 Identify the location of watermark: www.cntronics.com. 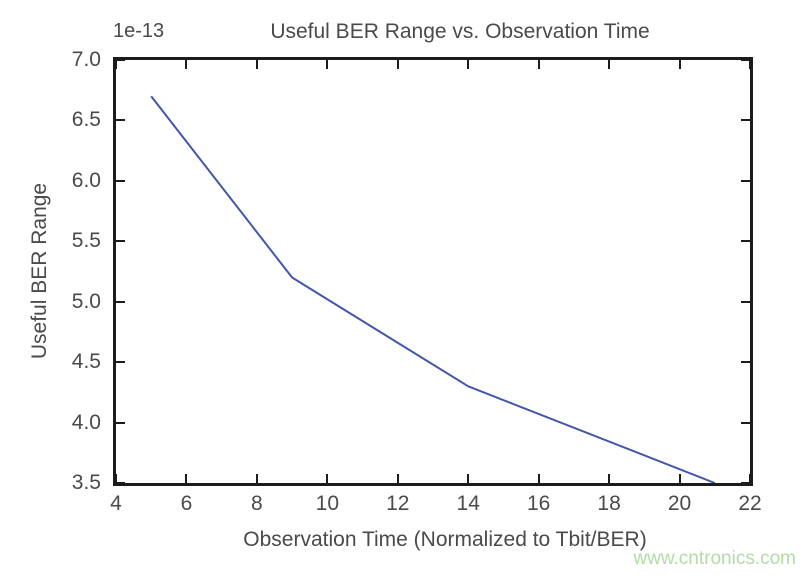
(714, 558).